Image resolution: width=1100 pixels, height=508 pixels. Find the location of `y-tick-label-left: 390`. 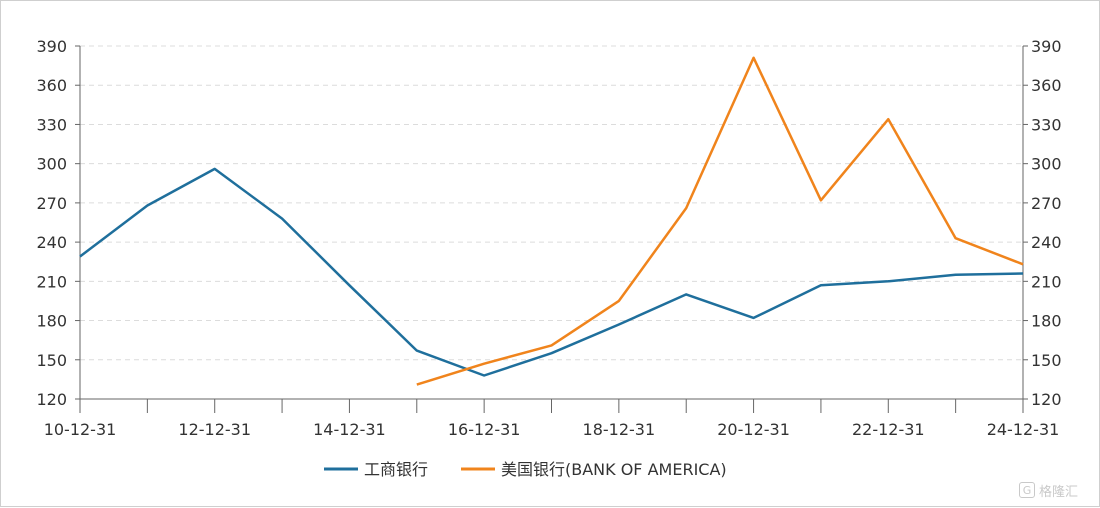

y-tick-label-left: 390 is located at coordinates (51, 46).